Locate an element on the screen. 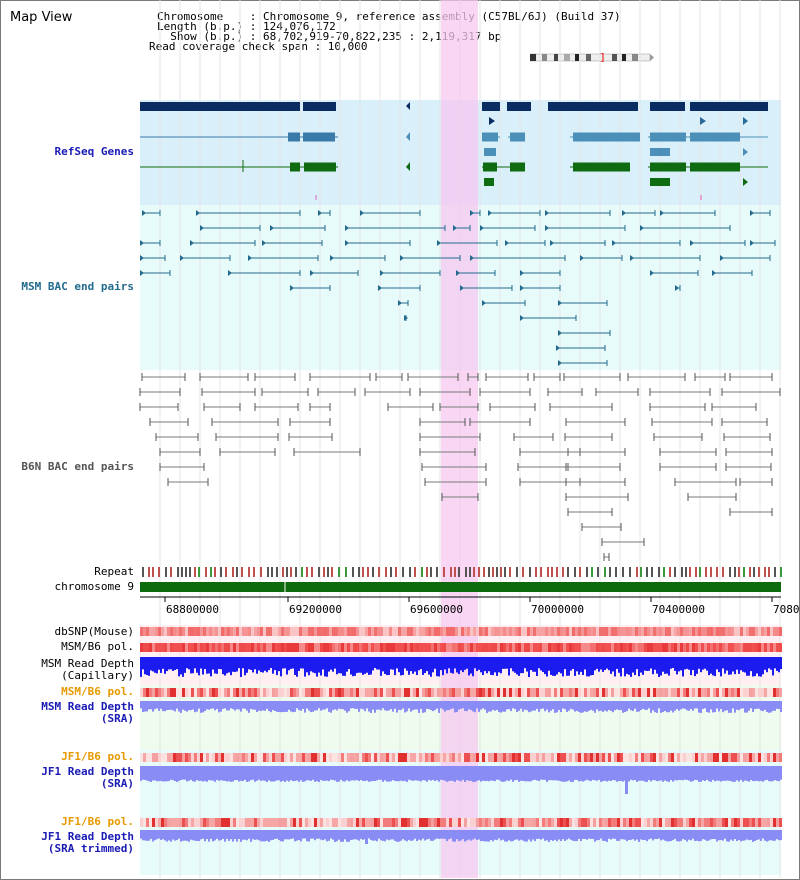  track-label-jf1-read-depth-trimmed: JF1 Read Depth (SRA trimmed) is located at coordinates (87, 842).